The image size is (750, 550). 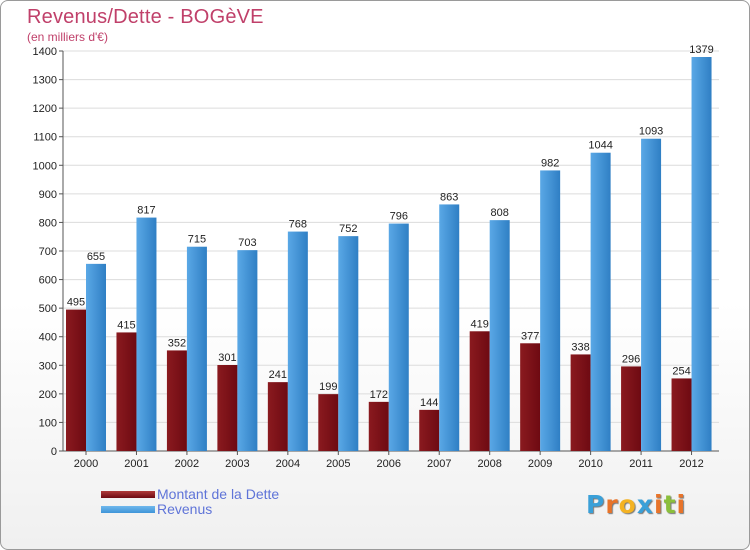 I want to click on y-tick-label: 1300, so click(x=45, y=81).